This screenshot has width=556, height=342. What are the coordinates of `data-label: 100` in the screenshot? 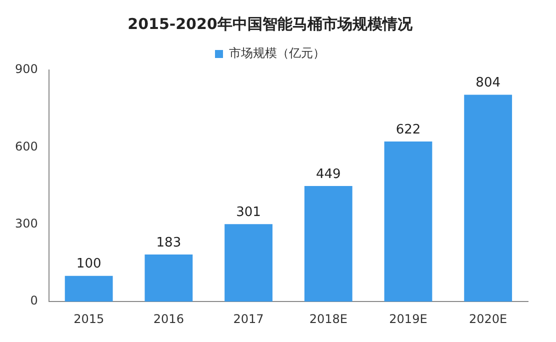 It's located at (89, 264).